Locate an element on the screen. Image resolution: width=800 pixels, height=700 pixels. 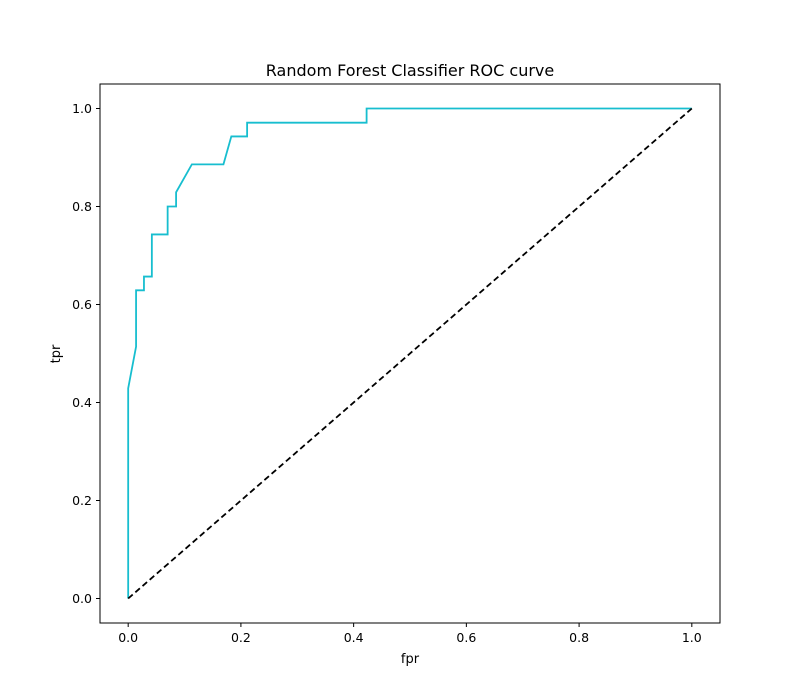
y-tick-label: 0.2 is located at coordinates (82, 500).